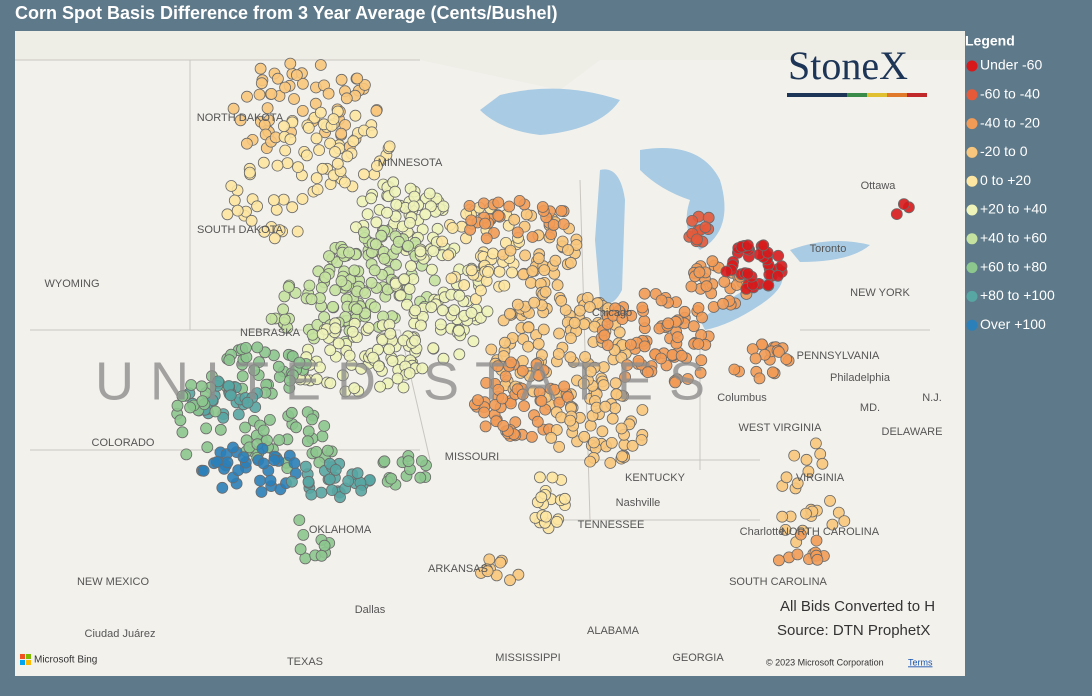 The image size is (1092, 696). I want to click on map-label: NORTH CAROLINA, so click(830, 532).